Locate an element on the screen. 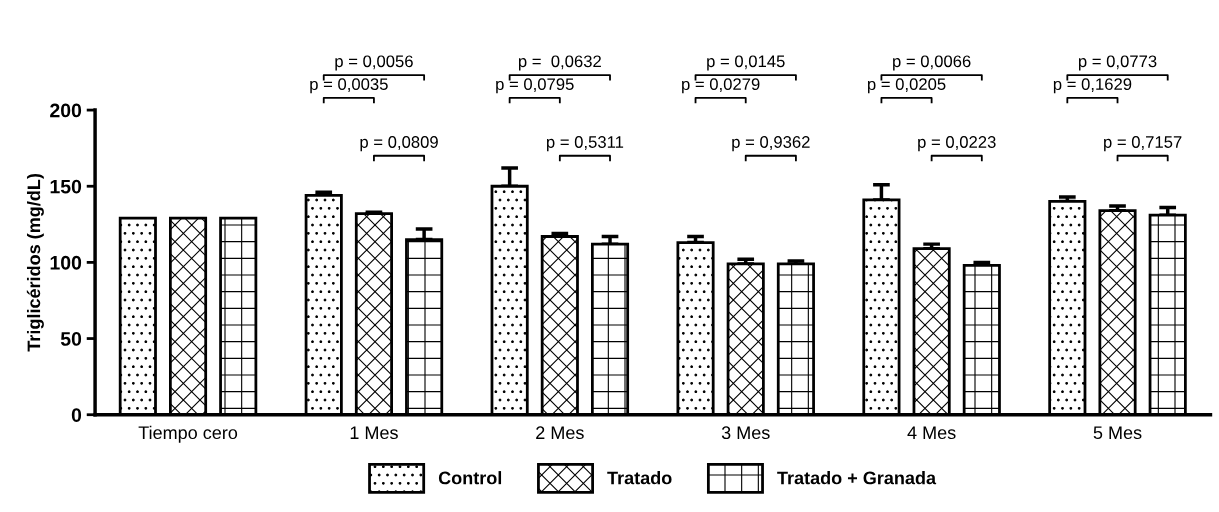 The height and width of the screenshot is (512, 1219). annotation: p = 0,0223 is located at coordinates (957, 144).